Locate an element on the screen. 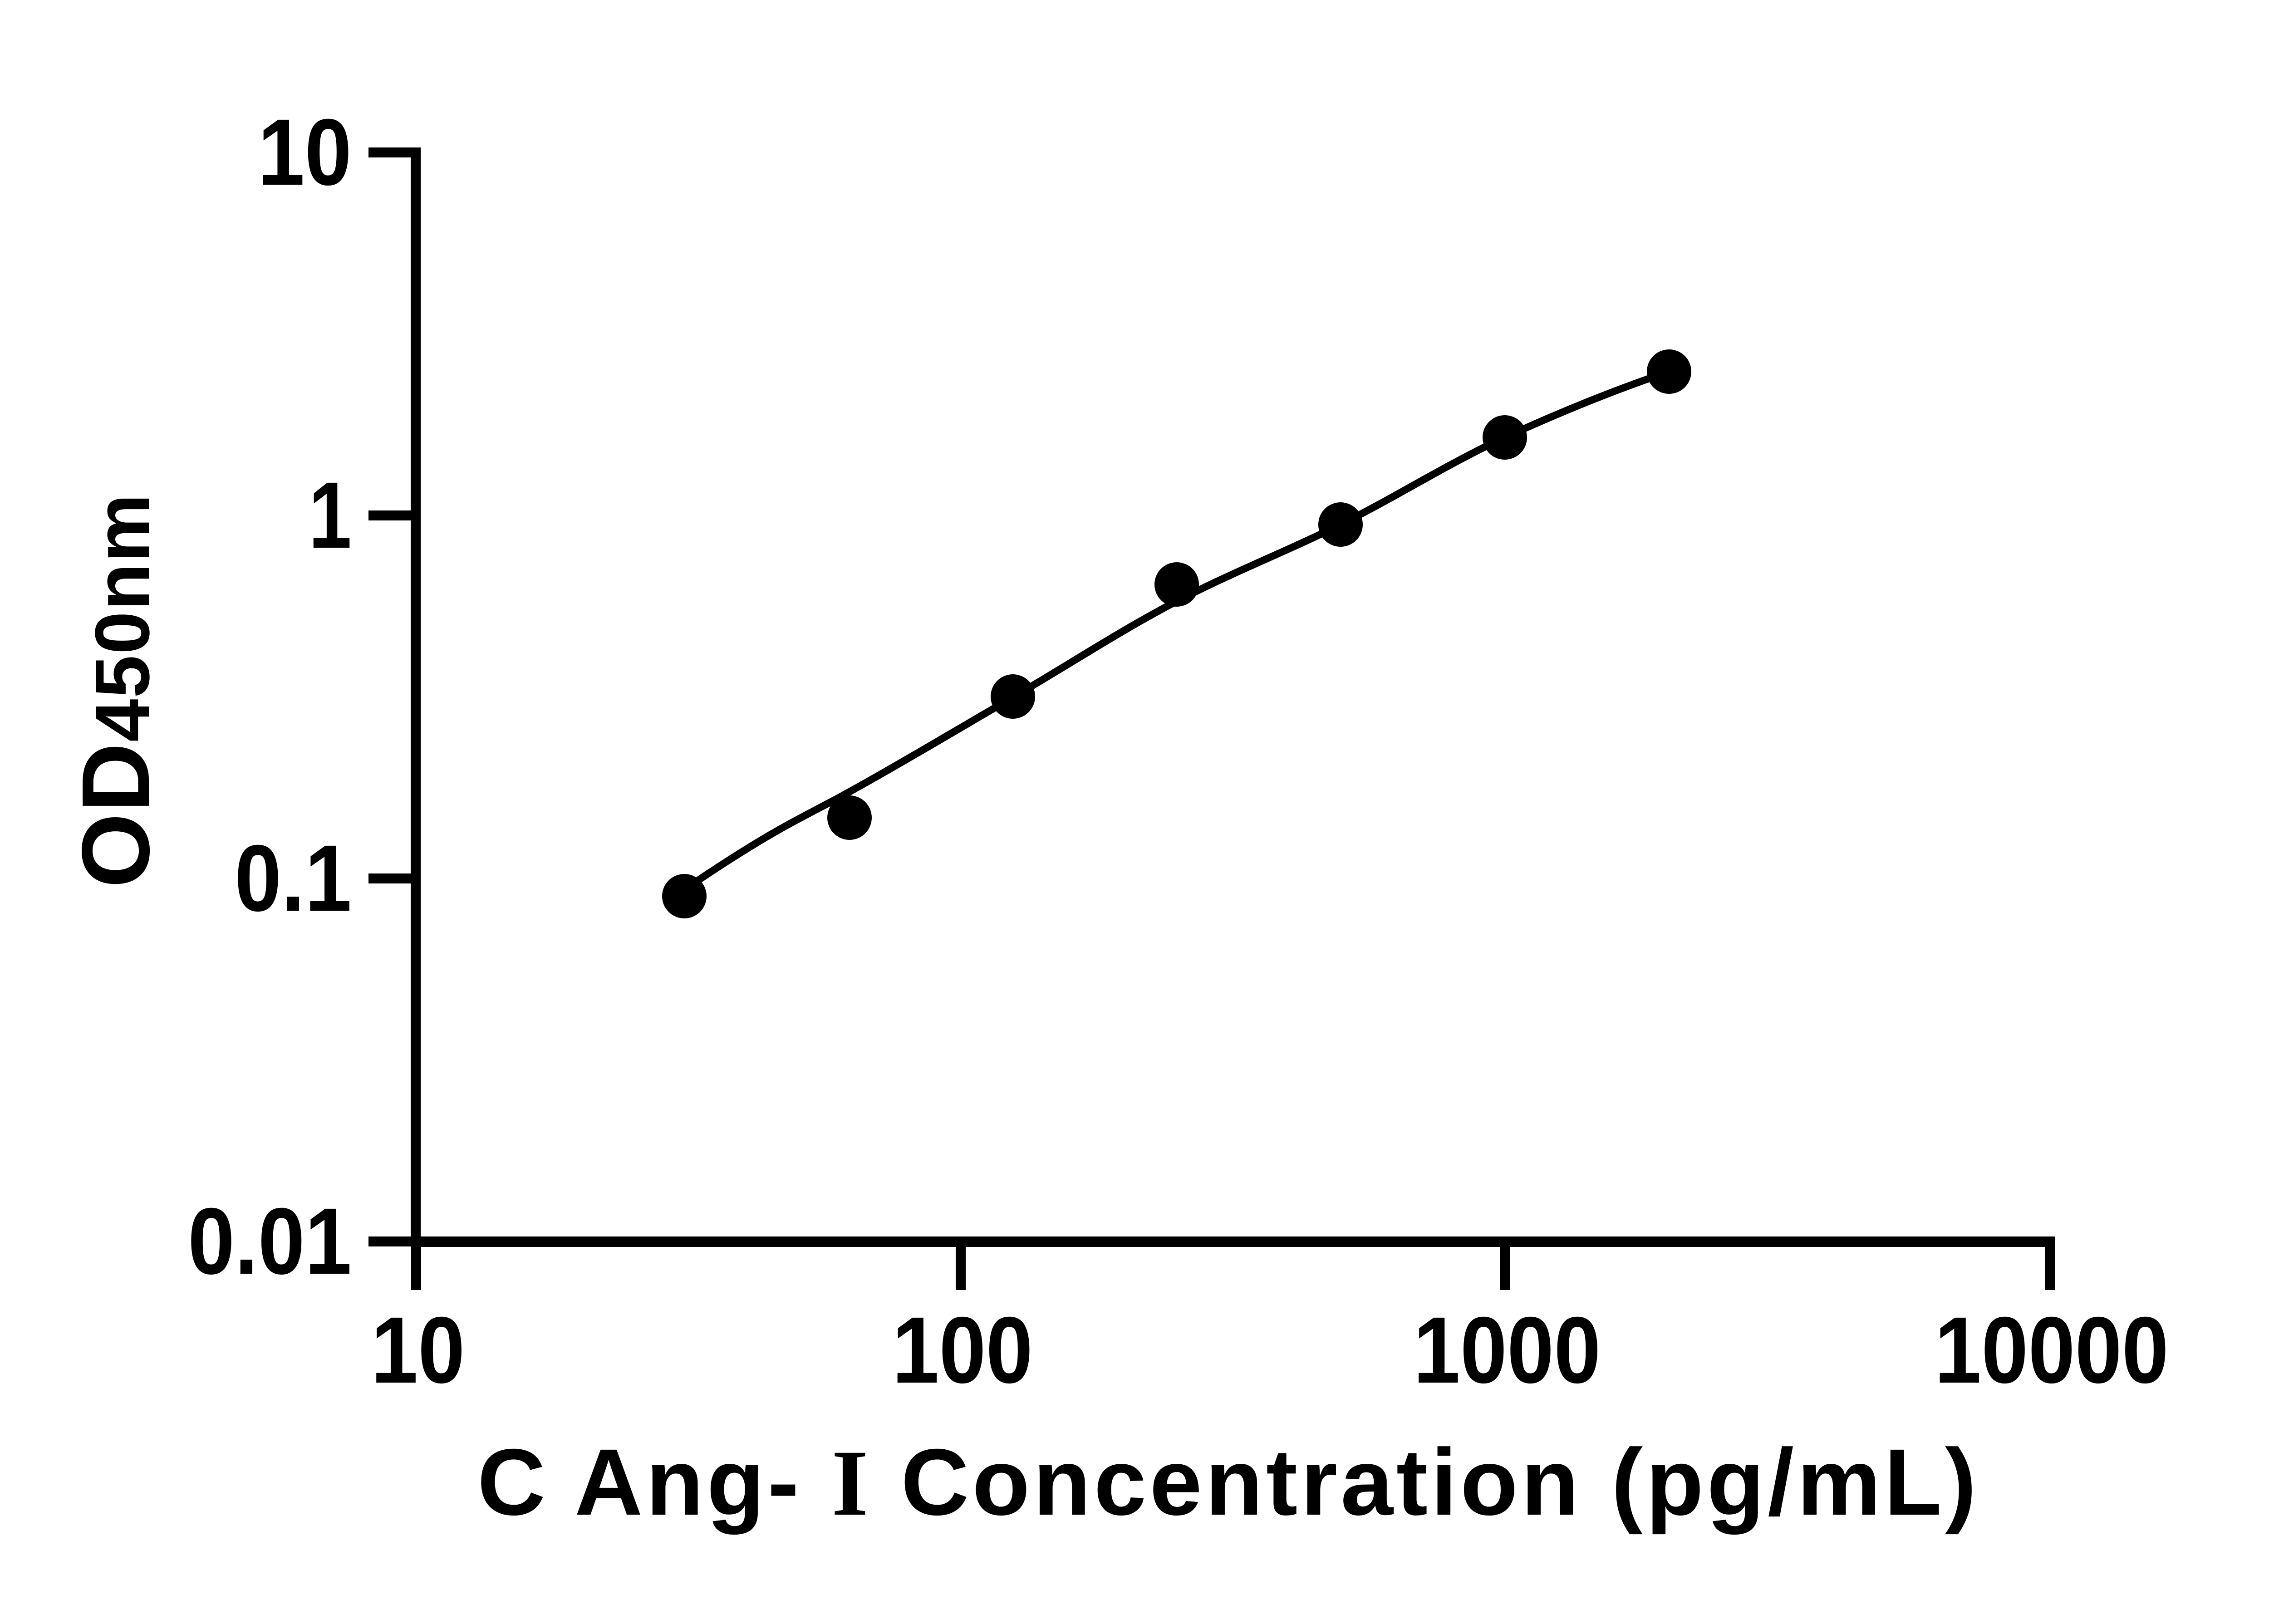 The image size is (2269, 1624). svg-text: 0.01 is located at coordinates (270, 1241).